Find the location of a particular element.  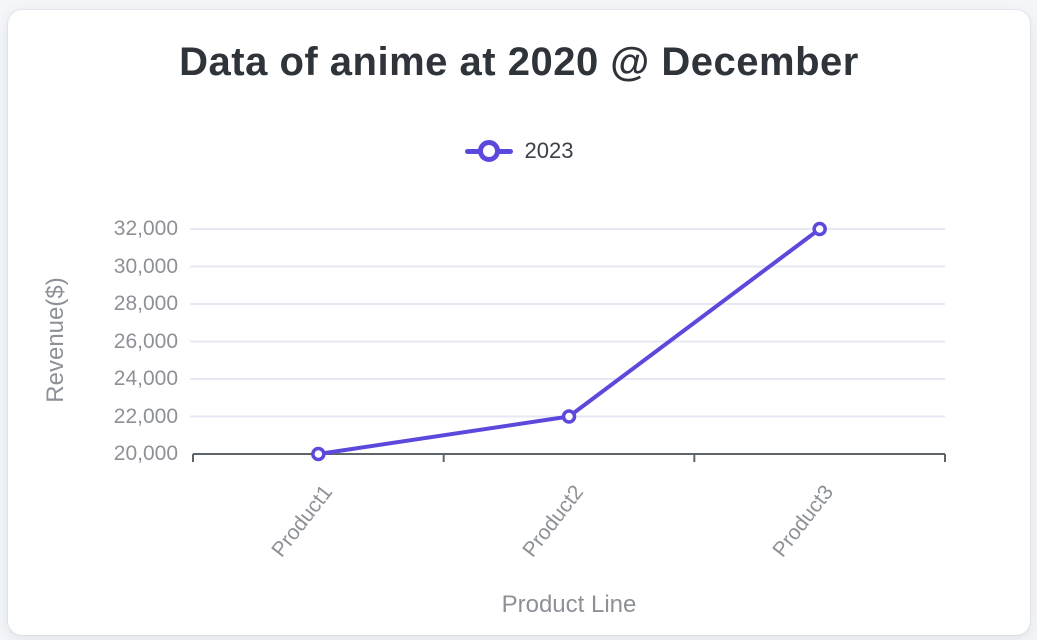

legend-line-marker-icon is located at coordinates (488, 151).